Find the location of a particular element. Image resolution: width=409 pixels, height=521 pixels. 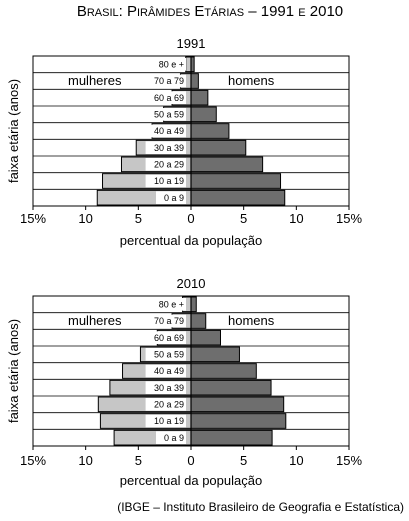

chart-title: 1991 is located at coordinates (191, 43).